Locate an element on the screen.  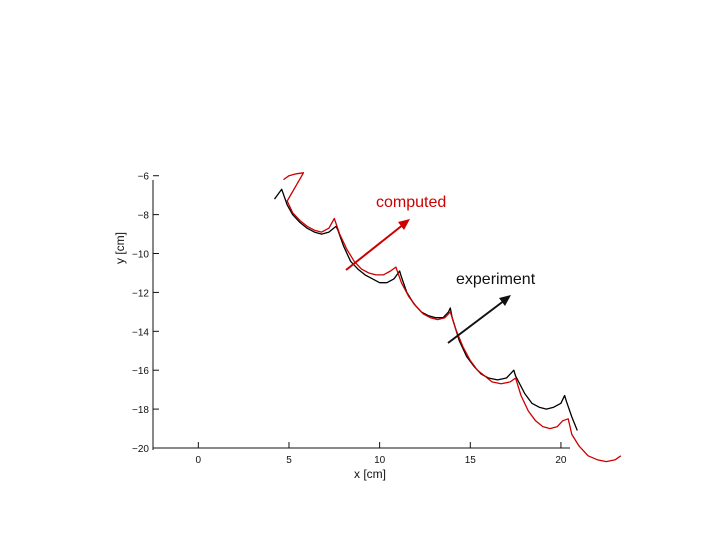
x-tick-label: 15 is located at coordinates (471, 460).